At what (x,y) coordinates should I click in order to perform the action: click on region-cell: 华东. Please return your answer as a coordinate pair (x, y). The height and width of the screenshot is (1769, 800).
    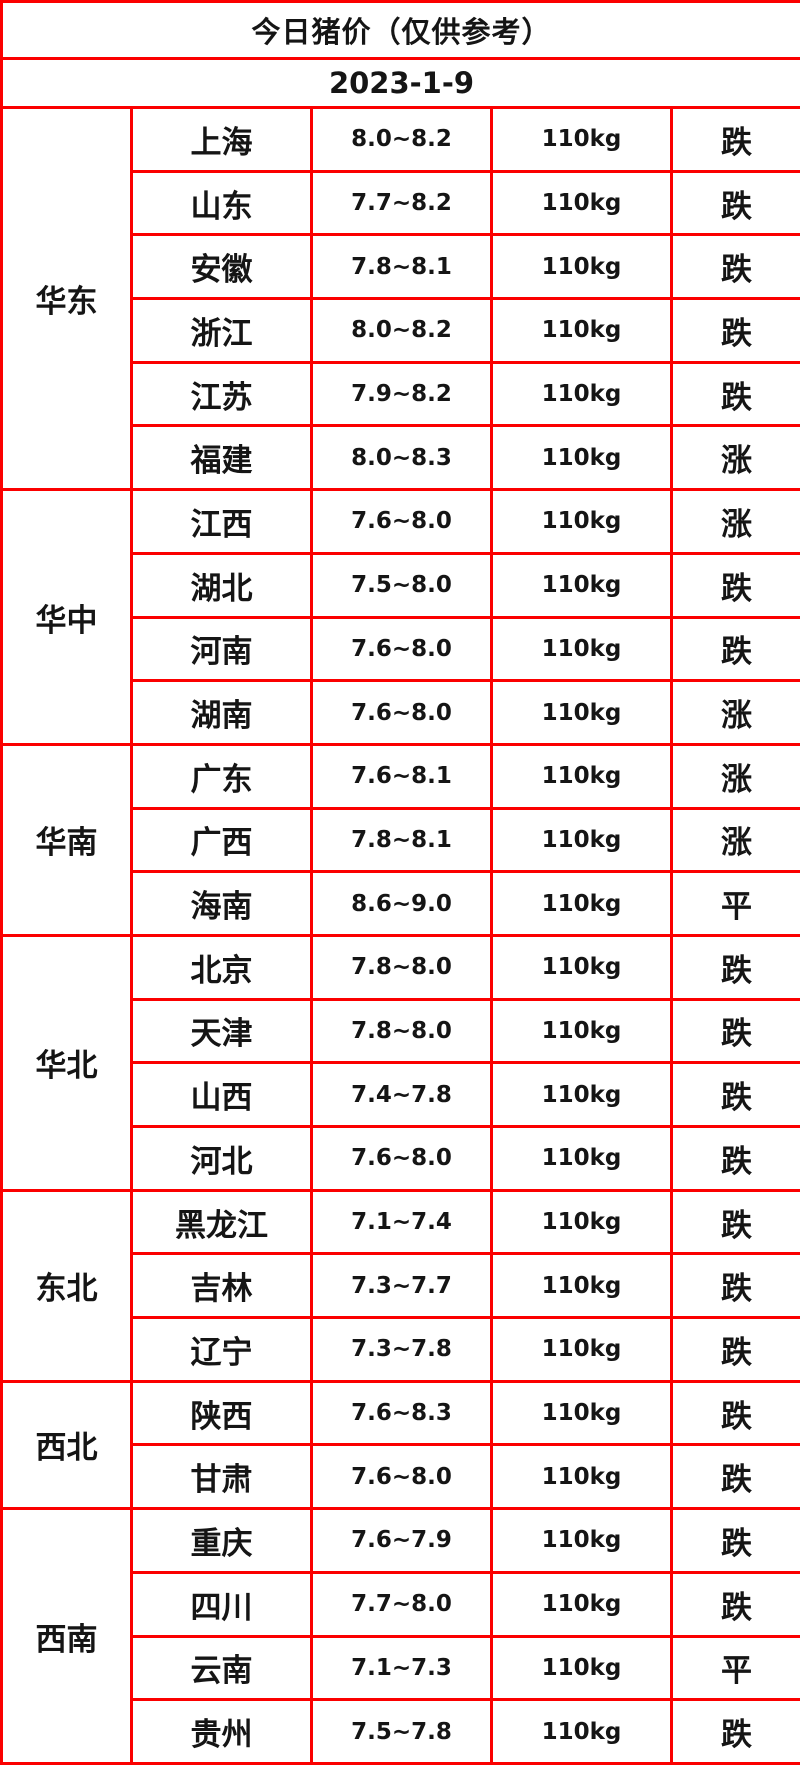
    Looking at the image, I should click on (66, 298).